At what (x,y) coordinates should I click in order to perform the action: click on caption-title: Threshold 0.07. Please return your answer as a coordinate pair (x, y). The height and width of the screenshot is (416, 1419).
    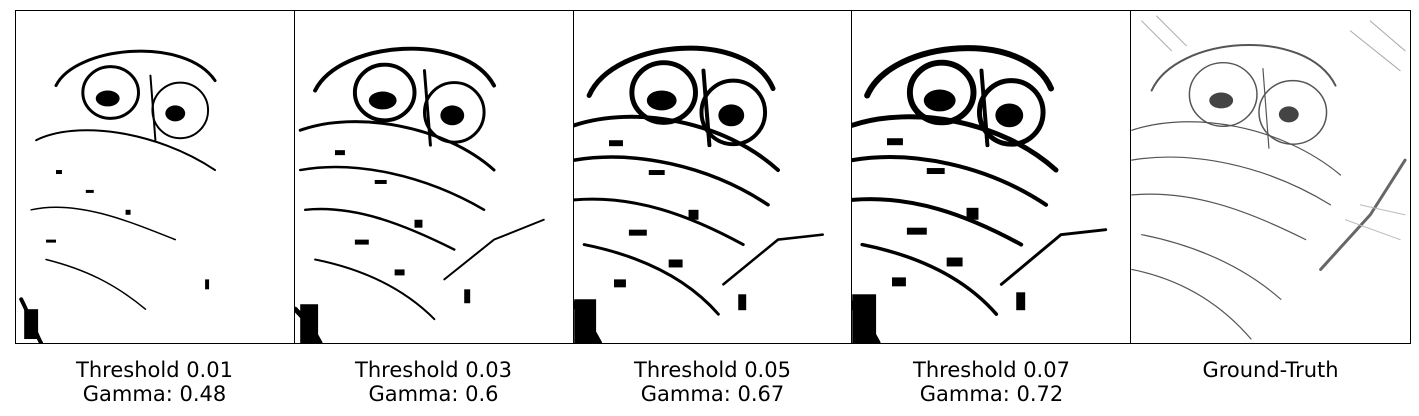
    Looking at the image, I should click on (991, 370).